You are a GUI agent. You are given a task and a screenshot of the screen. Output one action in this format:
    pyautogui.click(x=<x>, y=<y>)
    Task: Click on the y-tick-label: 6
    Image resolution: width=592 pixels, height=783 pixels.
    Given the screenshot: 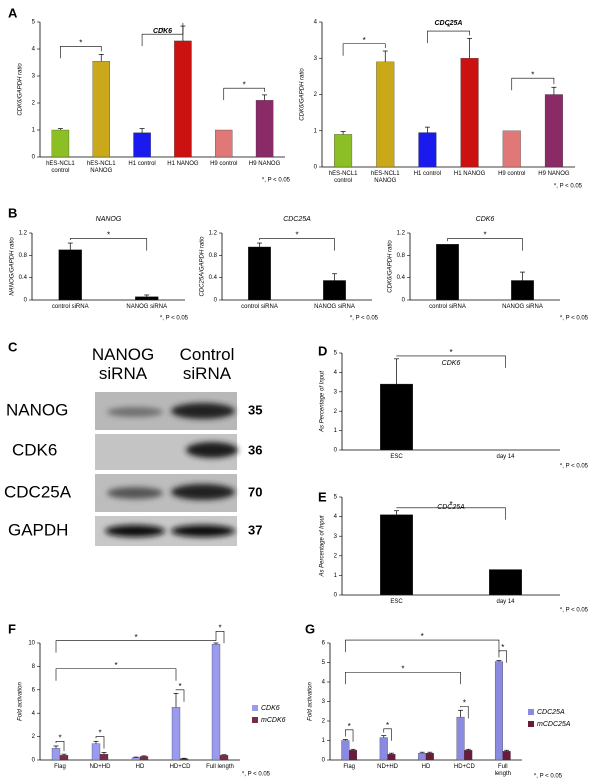 What is the action you would take?
    pyautogui.click(x=324, y=644)
    